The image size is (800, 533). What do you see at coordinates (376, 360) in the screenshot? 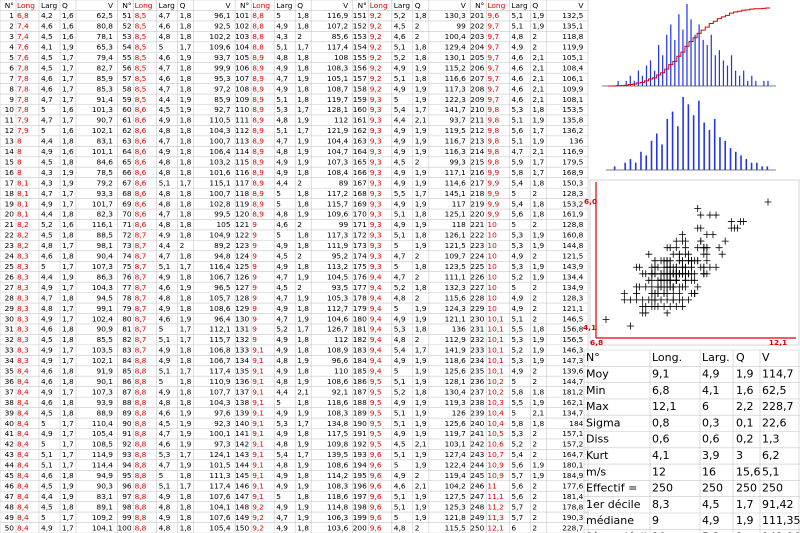
I see `table-cell: 9,4` at bounding box center [376, 360].